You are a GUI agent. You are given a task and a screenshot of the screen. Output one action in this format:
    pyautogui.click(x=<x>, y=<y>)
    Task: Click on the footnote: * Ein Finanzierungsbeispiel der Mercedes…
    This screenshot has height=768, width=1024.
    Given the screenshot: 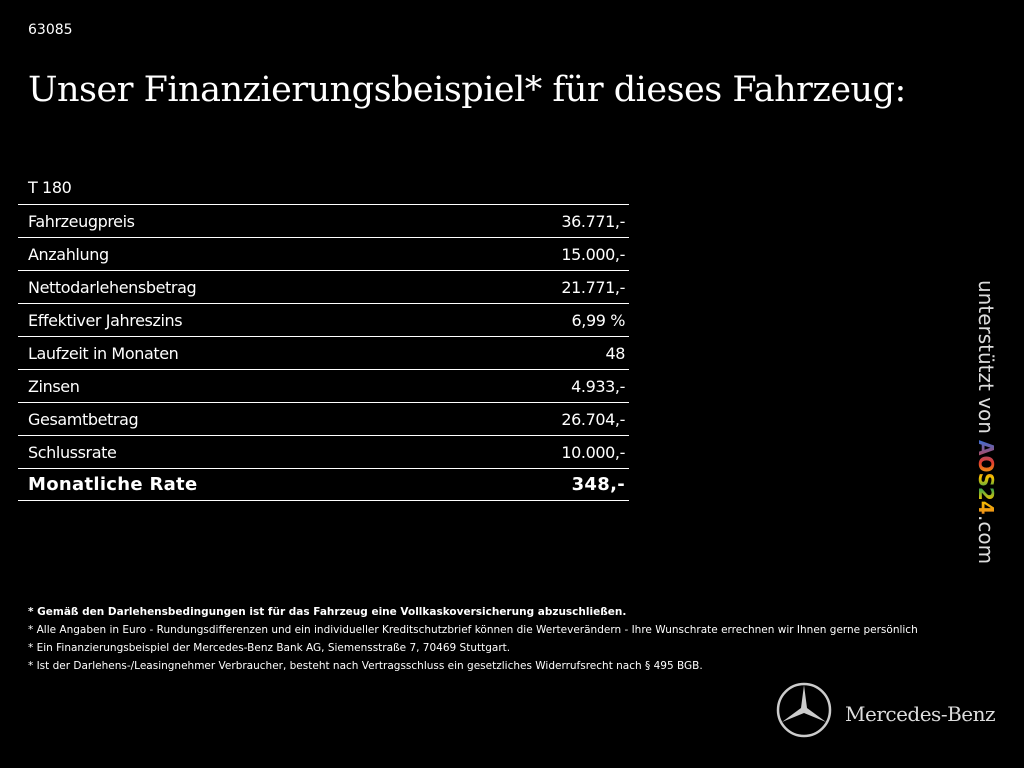 What is the action you would take?
    pyautogui.click(x=269, y=648)
    